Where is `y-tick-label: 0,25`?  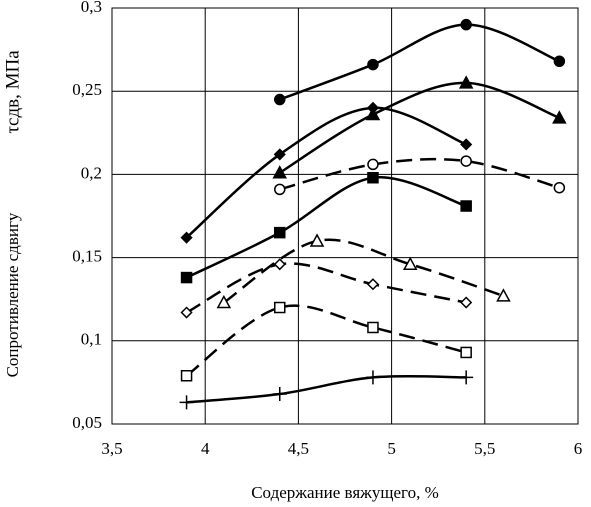
y-tick-label: 0,25 is located at coordinates (87, 89).